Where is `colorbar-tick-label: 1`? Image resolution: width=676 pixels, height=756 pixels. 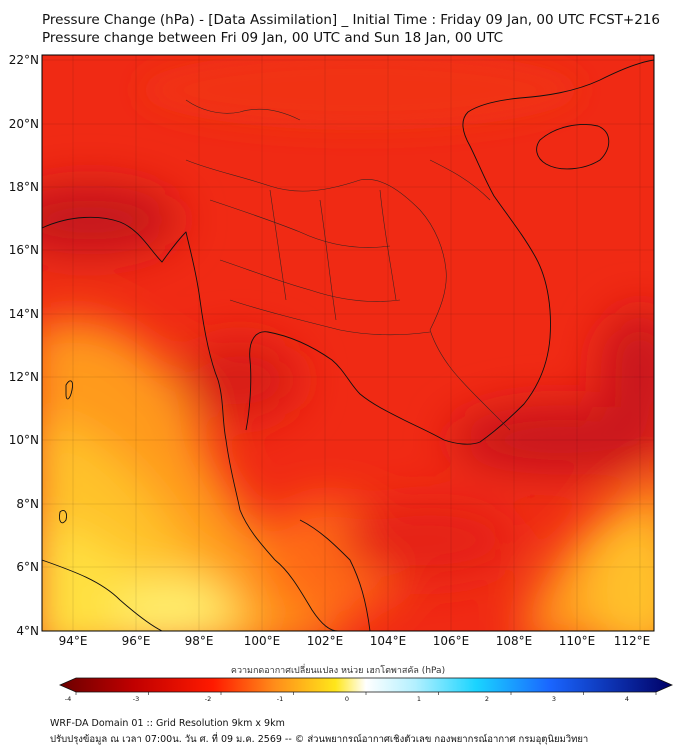 colorbar-tick-label: 1 is located at coordinates (419, 699).